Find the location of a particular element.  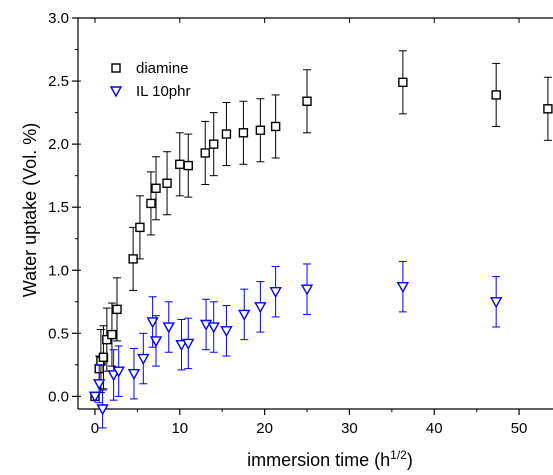

y-axis-title: Water uptake (Vol. %) is located at coordinates (30, 210).